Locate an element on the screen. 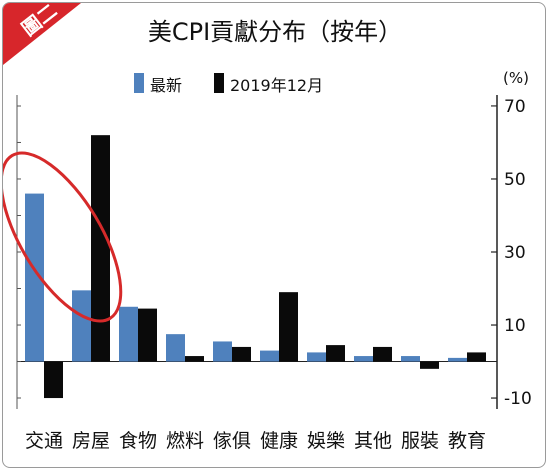  category-label: 其他 is located at coordinates (373, 441).